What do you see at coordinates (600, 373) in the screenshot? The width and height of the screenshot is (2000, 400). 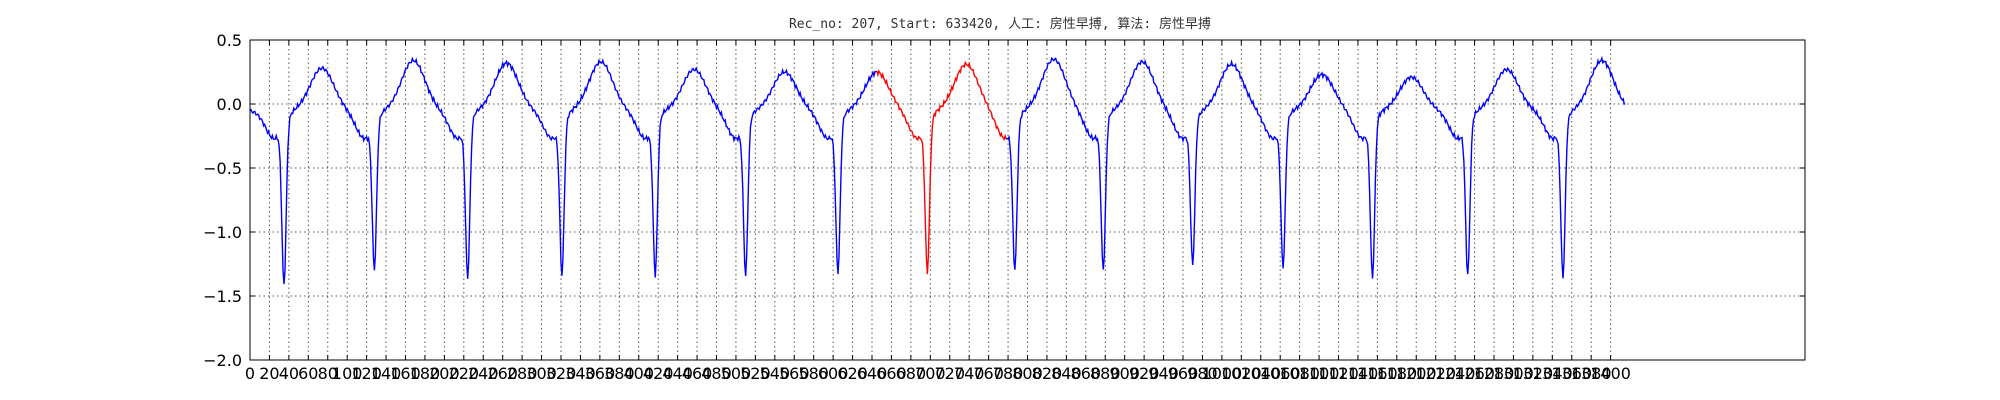 I see `x-tick-label: 360` at bounding box center [600, 373].